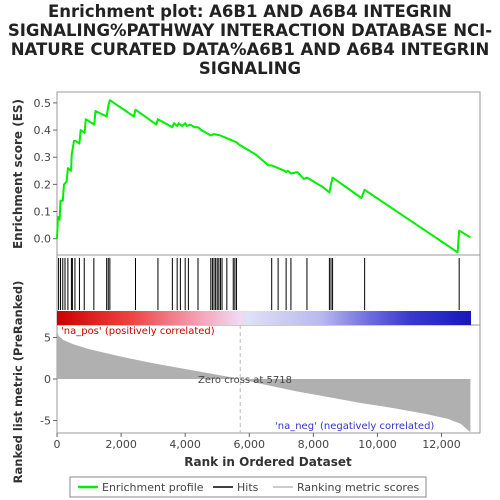  I want to click on es-y-axis-title: Enrichment score (ES), so click(18, 174).